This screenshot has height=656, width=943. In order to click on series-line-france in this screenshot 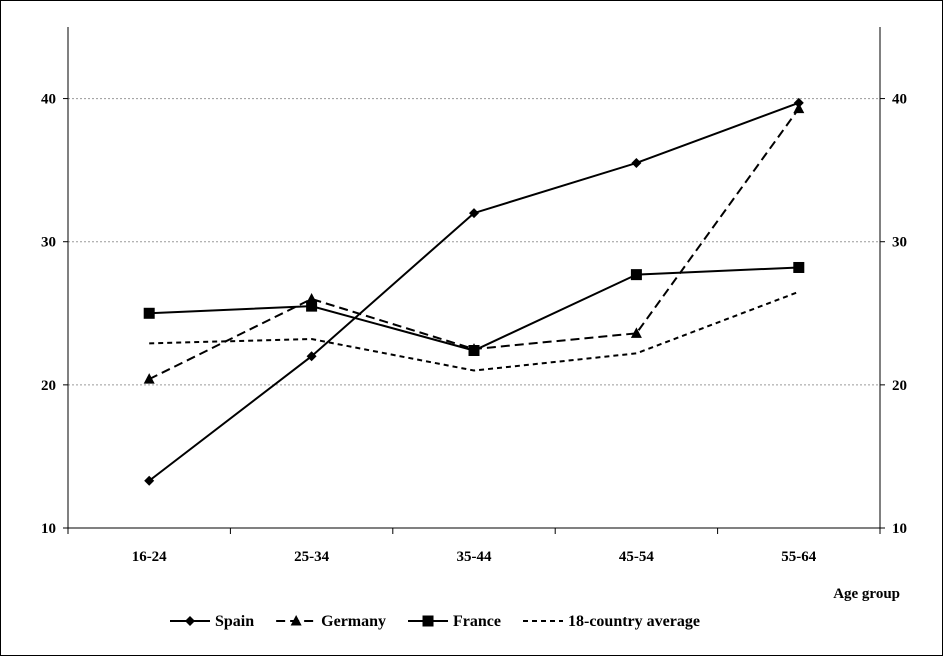, I will do `click(474, 309)`.